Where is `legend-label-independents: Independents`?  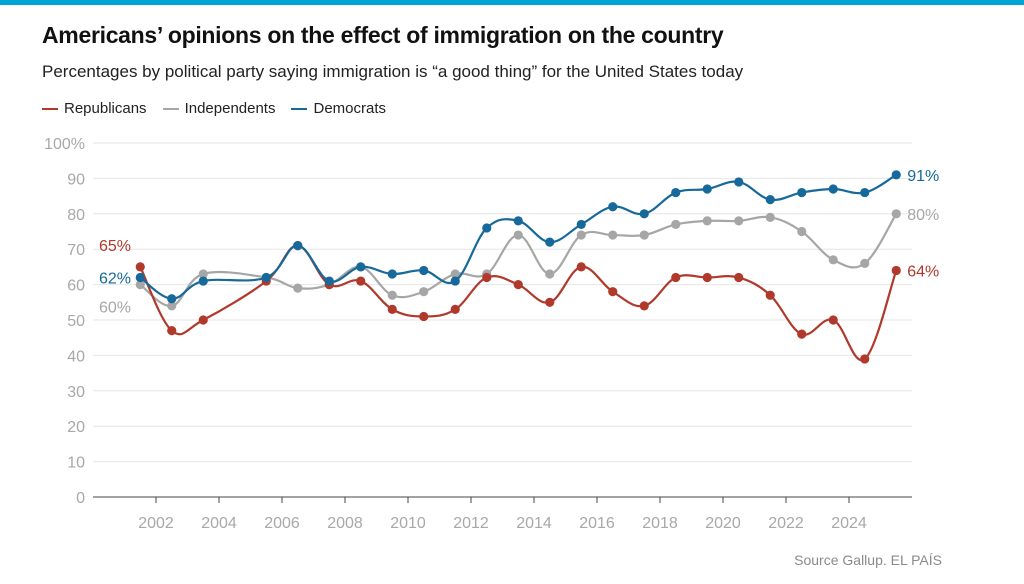
legend-label-independents: Independents is located at coordinates (230, 108).